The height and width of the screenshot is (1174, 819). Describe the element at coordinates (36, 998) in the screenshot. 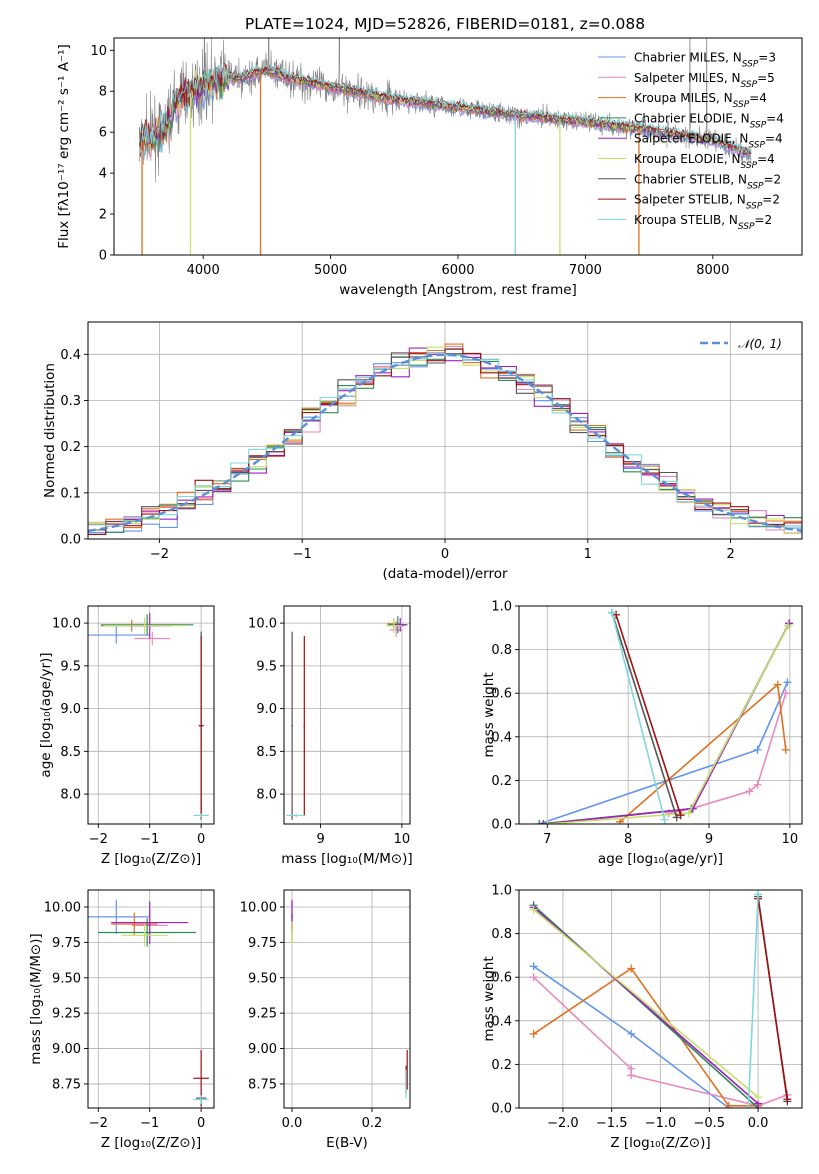

I see `y-axis-label: mass [log₁₀(M/M⊙)]` at that location.